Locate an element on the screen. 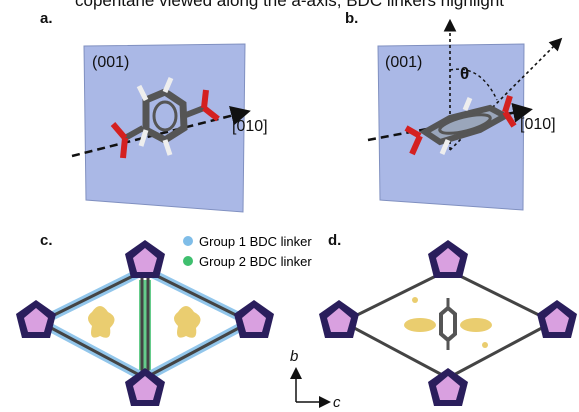  panel-d-density-lobes is located at coordinates (448, 322).